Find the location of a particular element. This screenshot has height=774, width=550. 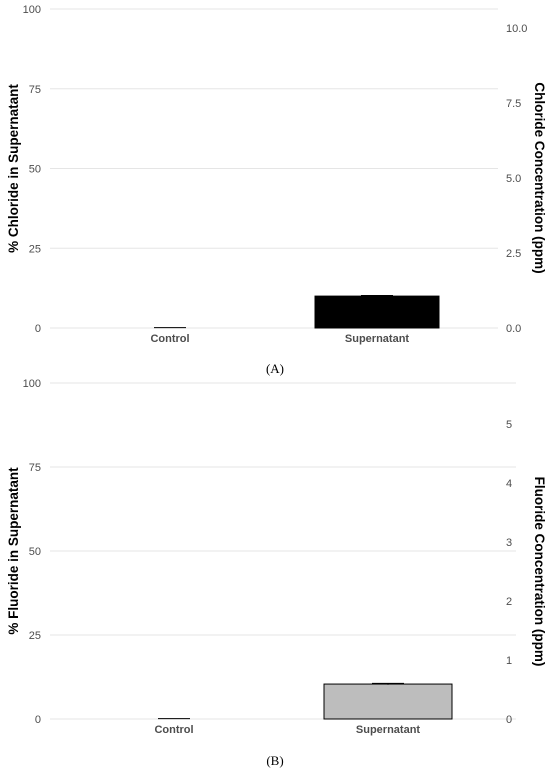

y2-tick-label: 10.0 is located at coordinates (516, 29).